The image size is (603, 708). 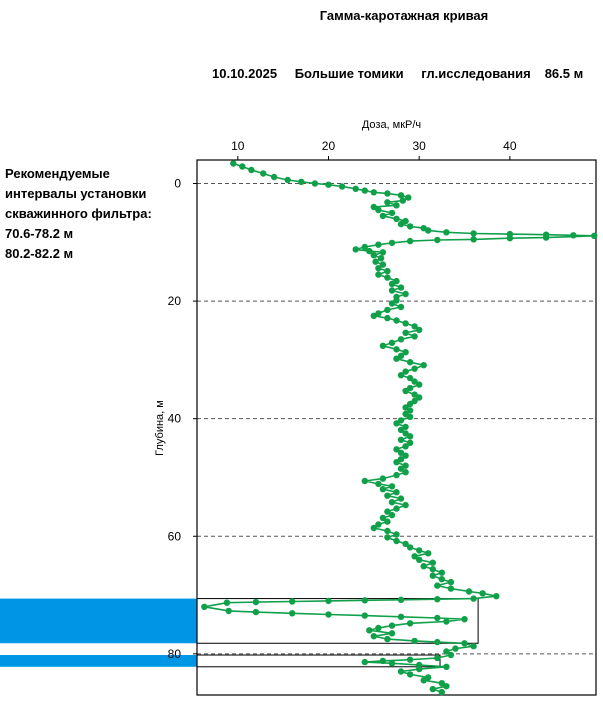 I want to click on y-tick-label: 20, so click(x=175, y=301).